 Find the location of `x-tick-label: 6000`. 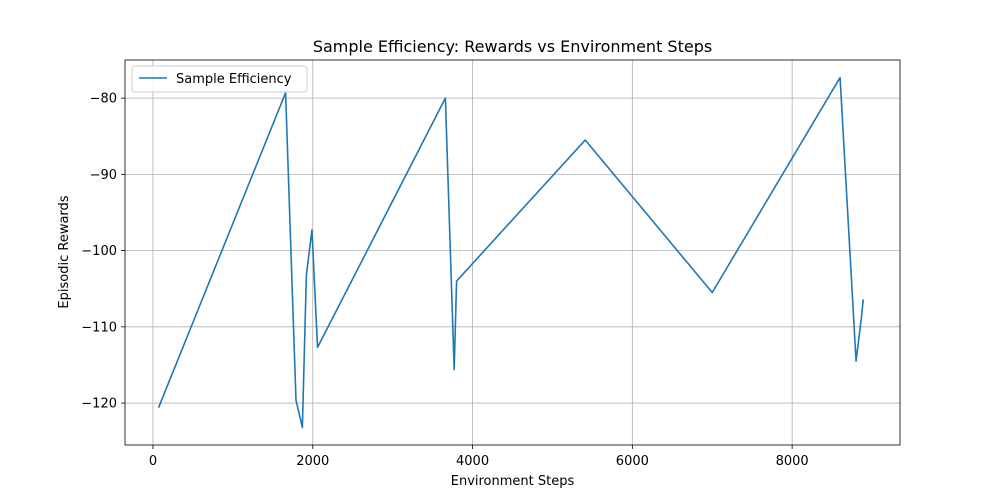

x-tick-label: 6000 is located at coordinates (632, 461).